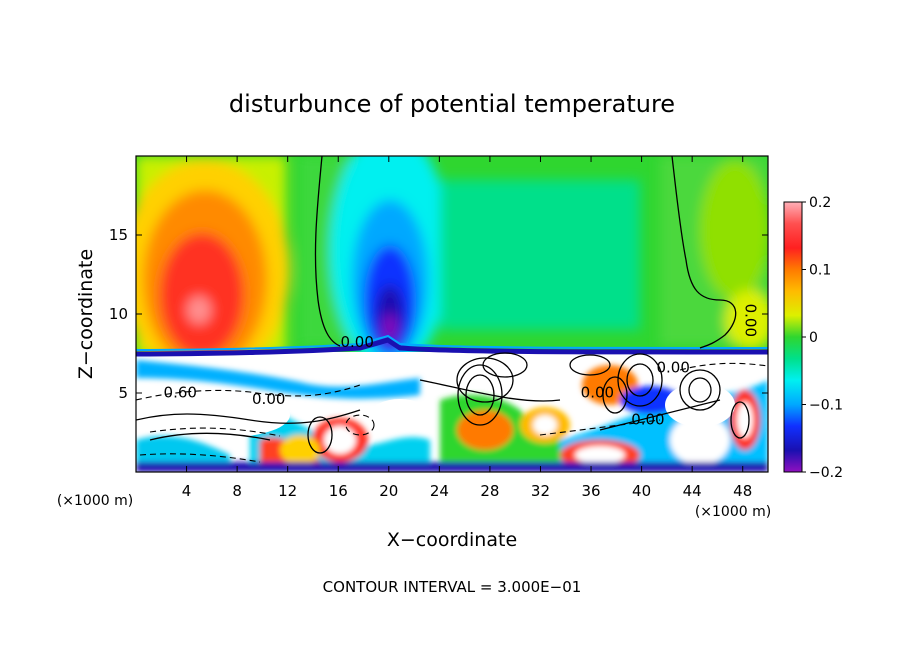 This screenshot has height=654, width=904. I want to click on contour-label: 0.60, so click(180, 393).